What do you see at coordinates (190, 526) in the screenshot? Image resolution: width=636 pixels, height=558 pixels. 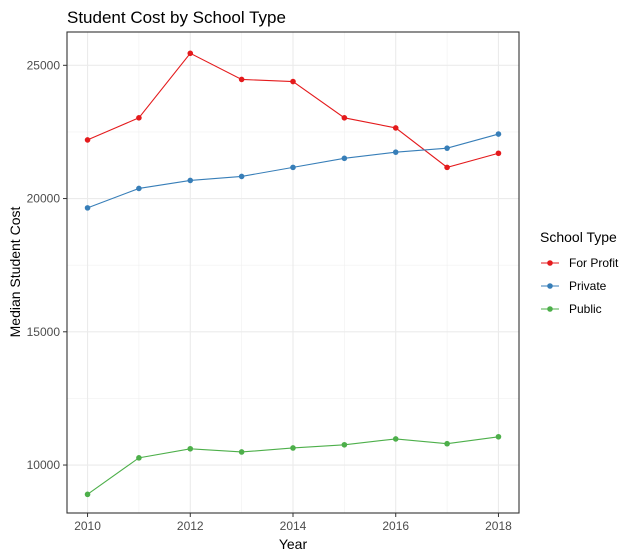 I see `x-tick-label: 2012` at bounding box center [190, 526].